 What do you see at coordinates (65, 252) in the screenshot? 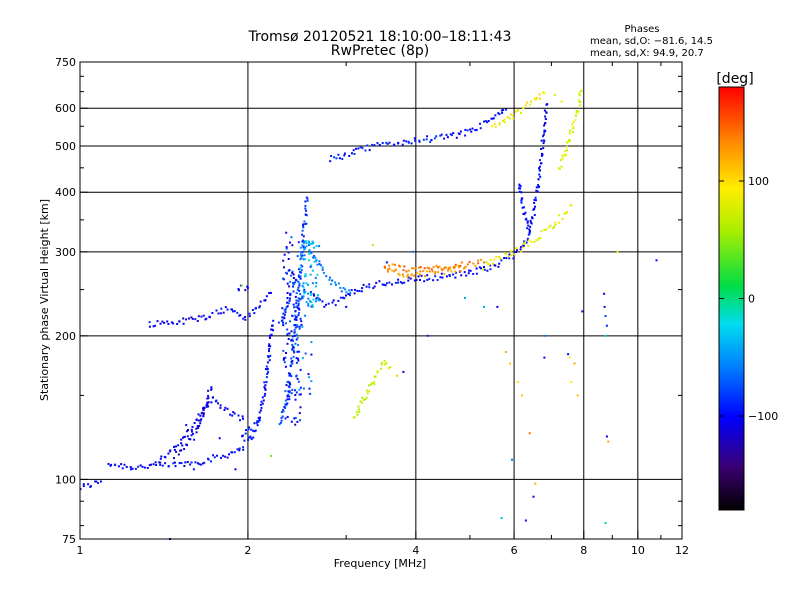
I see `y-tick-label: 300` at bounding box center [65, 252].